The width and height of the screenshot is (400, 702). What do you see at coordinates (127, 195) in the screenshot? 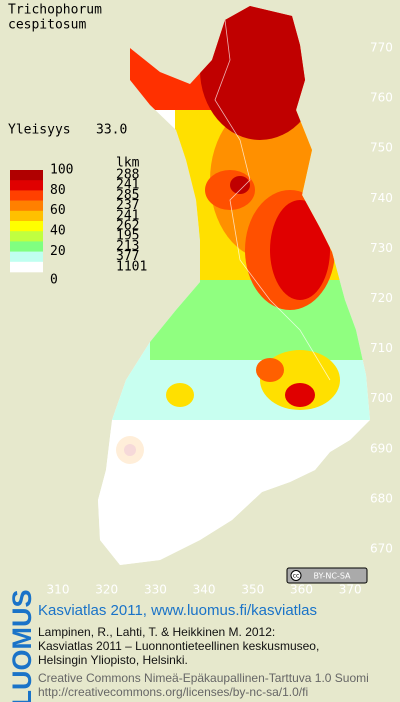
I see `legend-count: 285` at bounding box center [127, 195].